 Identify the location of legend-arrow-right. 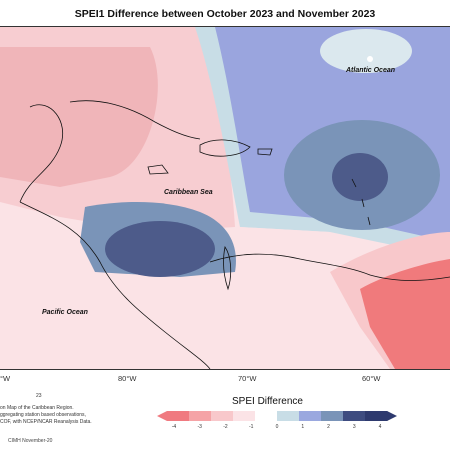
(392, 416).